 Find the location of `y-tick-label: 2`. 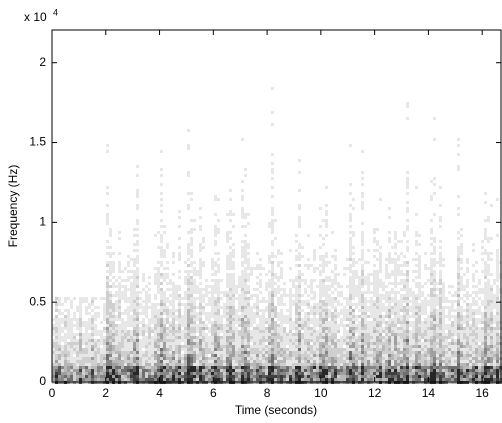

y-tick-label: 2 is located at coordinates (42, 62).